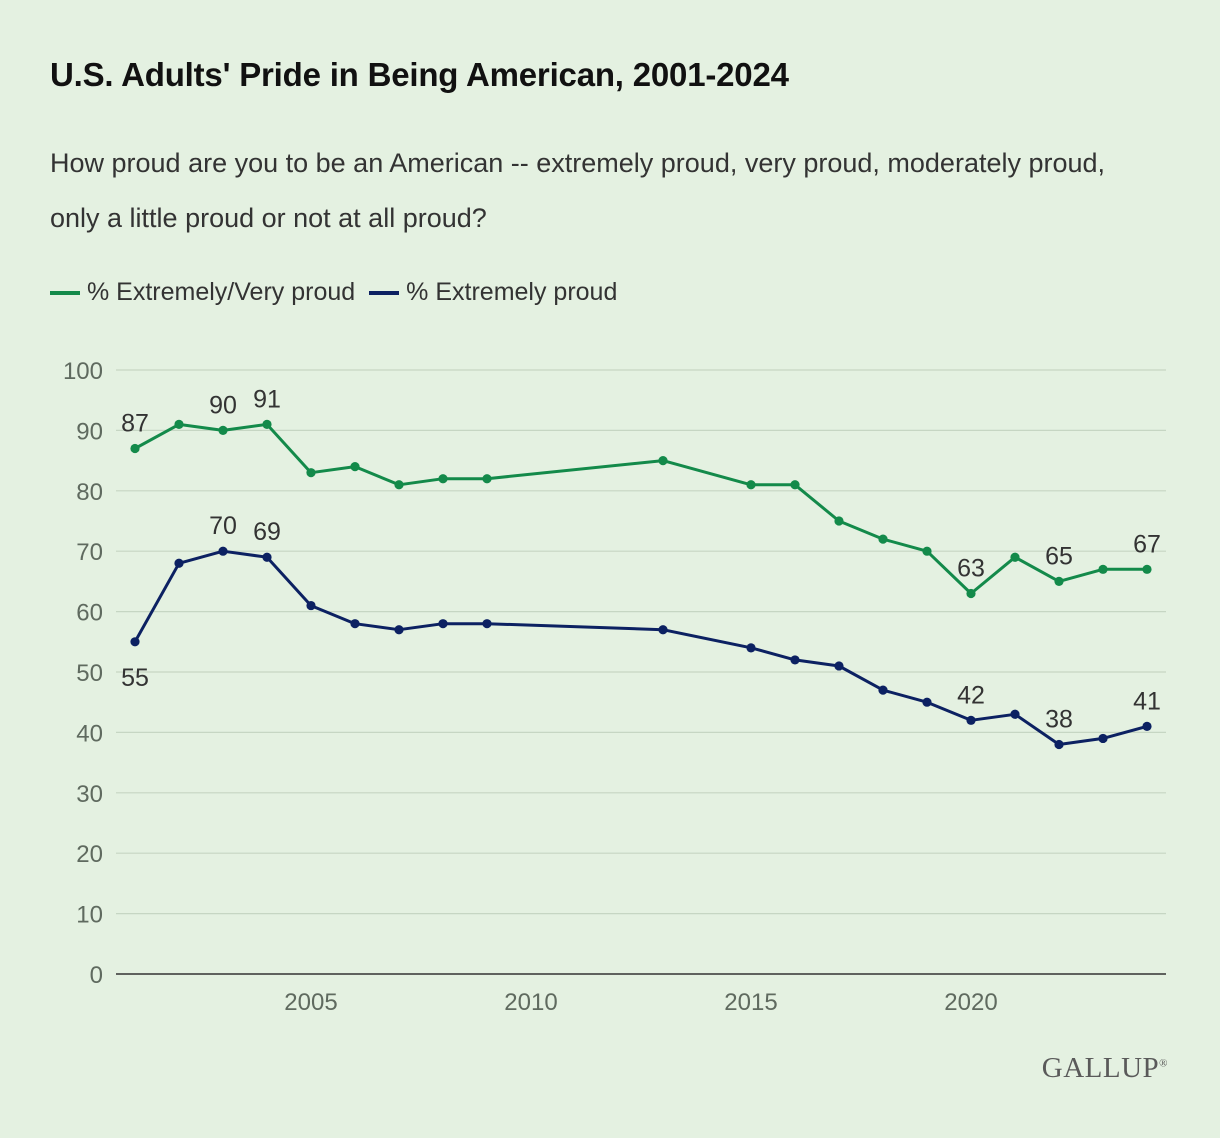  What do you see at coordinates (267, 532) in the screenshot?
I see `data-label: 69` at bounding box center [267, 532].